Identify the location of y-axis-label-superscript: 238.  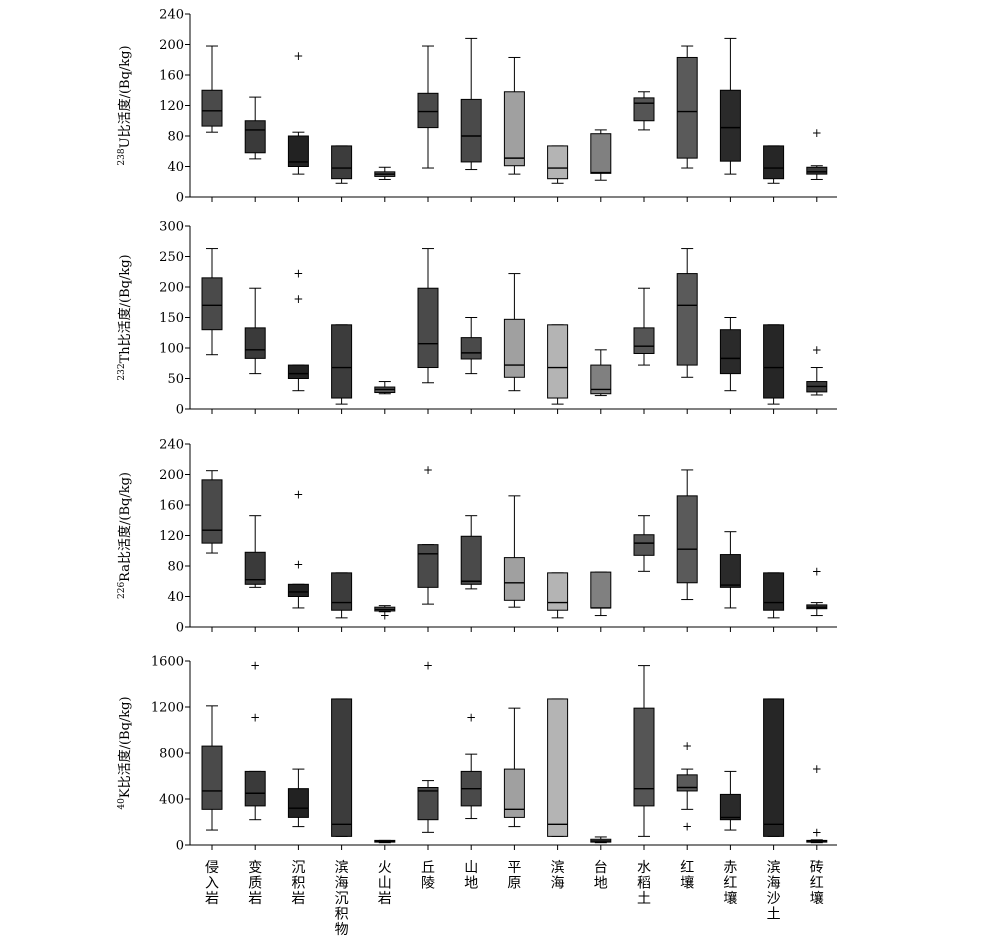
(122, 156).